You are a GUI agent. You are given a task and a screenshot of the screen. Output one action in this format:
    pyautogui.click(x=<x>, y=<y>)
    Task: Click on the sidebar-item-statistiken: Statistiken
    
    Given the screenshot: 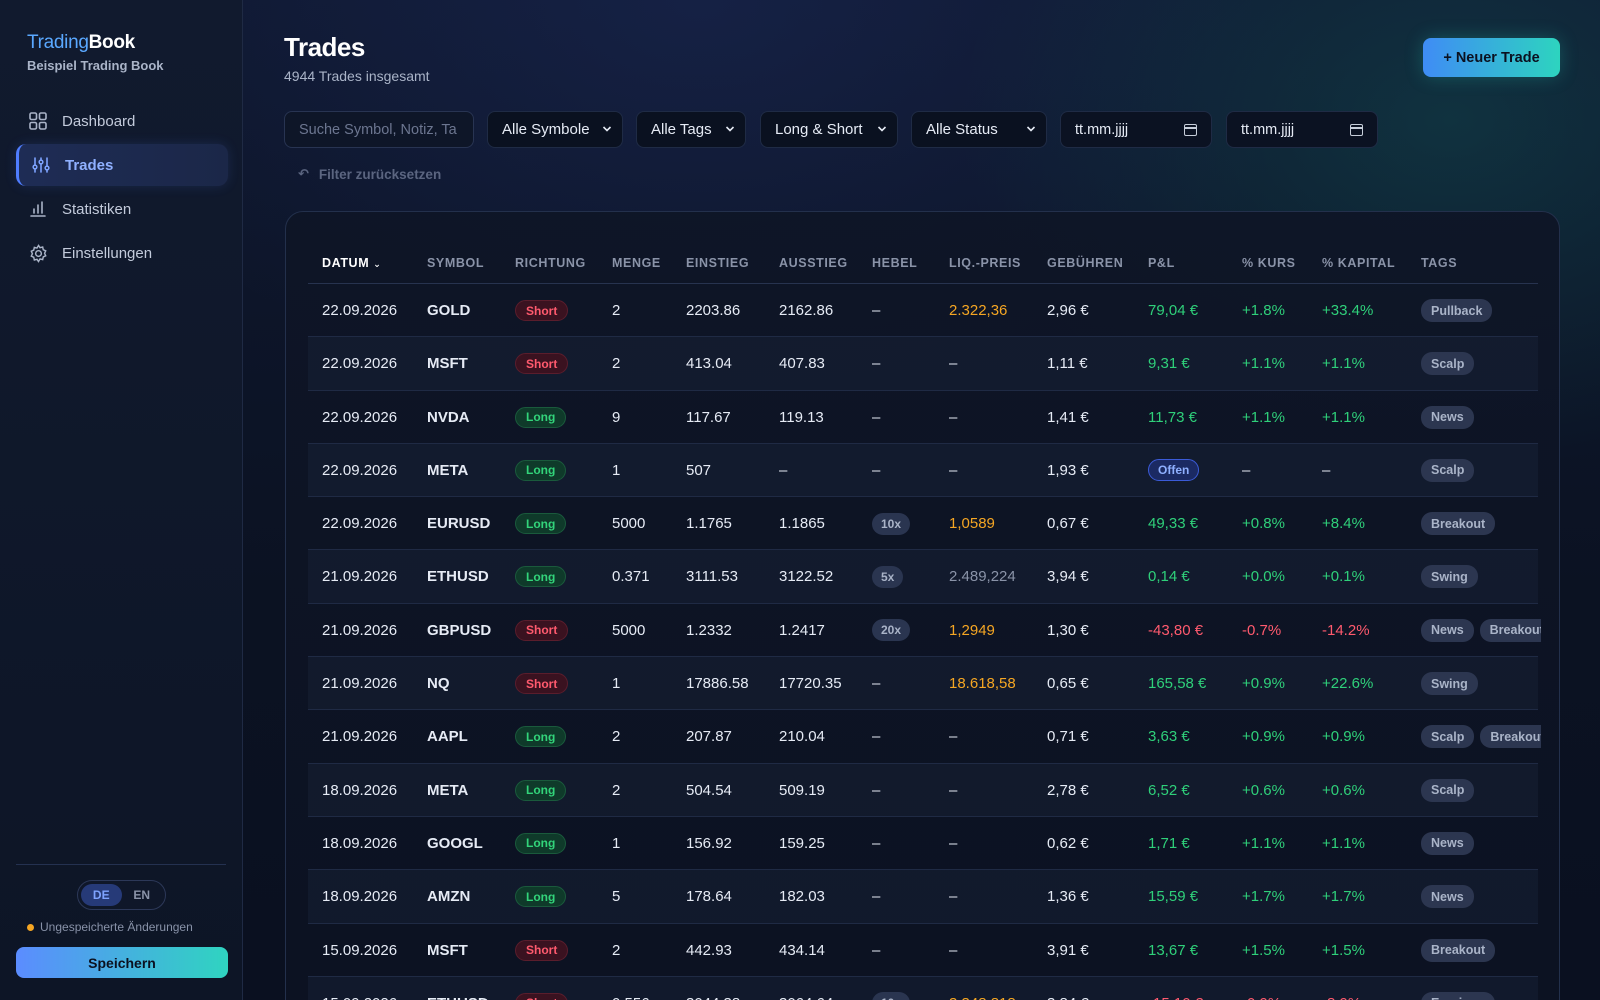 What is the action you would take?
    pyautogui.click(x=122, y=209)
    